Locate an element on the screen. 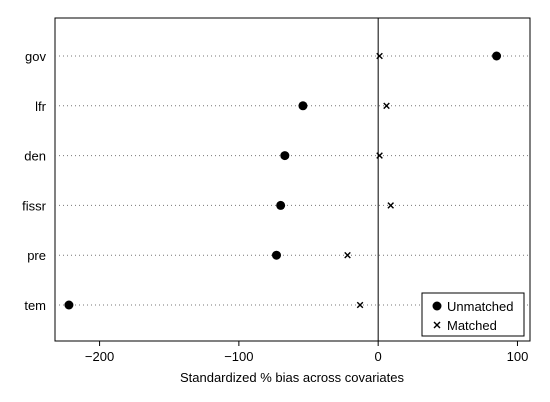 This screenshot has height=402, width=550. matched-point-gov is located at coordinates (379, 56).